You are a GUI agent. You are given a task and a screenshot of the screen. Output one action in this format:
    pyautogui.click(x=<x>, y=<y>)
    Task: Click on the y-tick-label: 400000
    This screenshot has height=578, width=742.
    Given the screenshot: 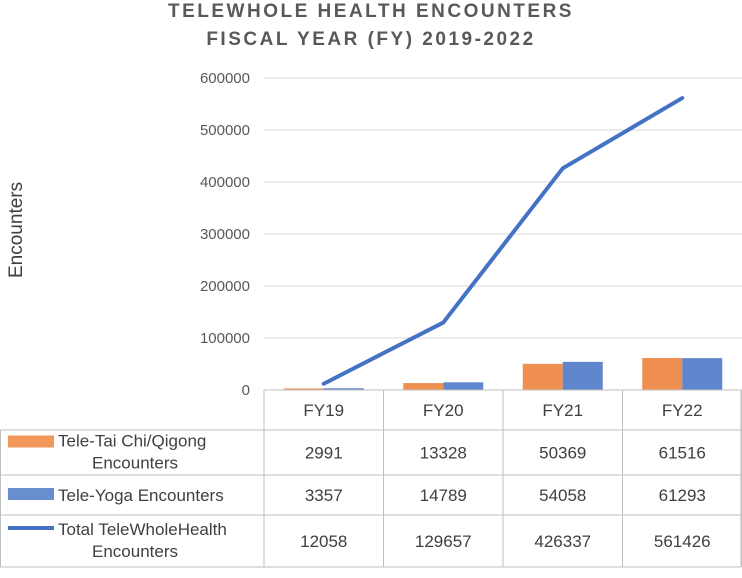 What is the action you would take?
    pyautogui.click(x=225, y=182)
    